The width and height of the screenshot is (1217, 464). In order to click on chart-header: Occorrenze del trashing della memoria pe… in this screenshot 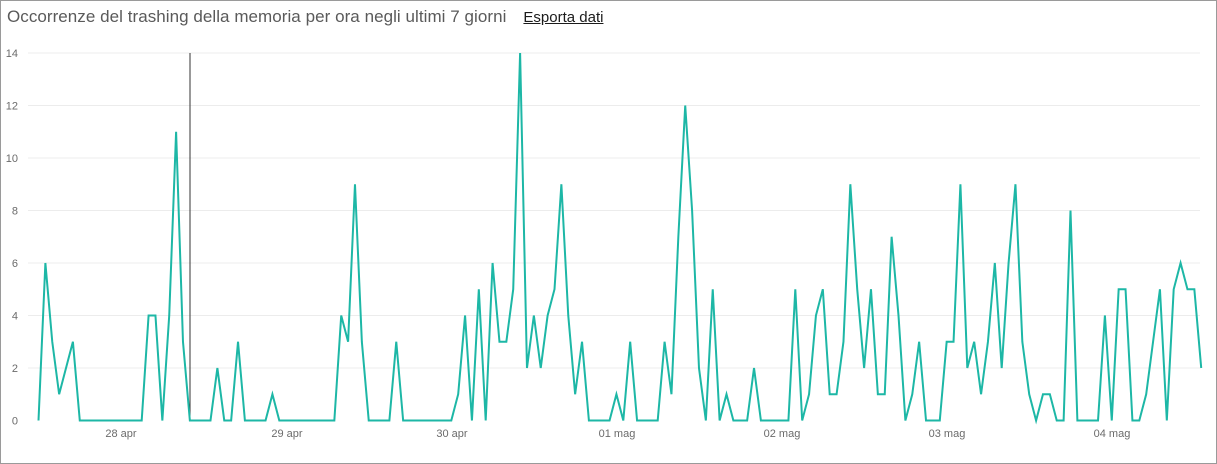, I will do `click(305, 19)`.